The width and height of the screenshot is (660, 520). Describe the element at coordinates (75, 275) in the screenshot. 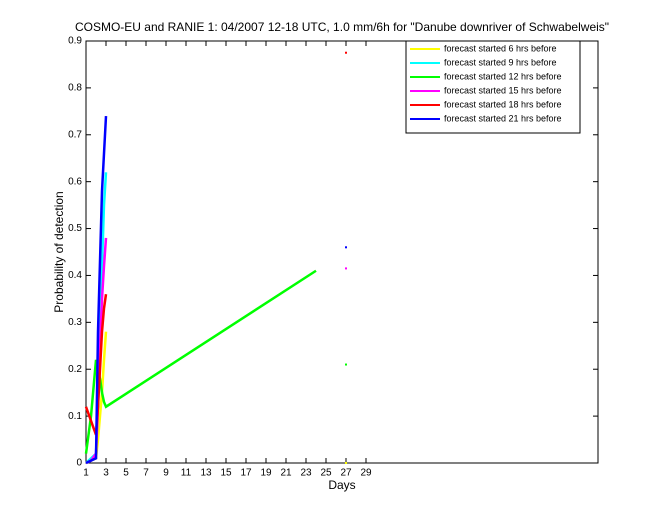

I see `y-tick-label: 0.4` at that location.